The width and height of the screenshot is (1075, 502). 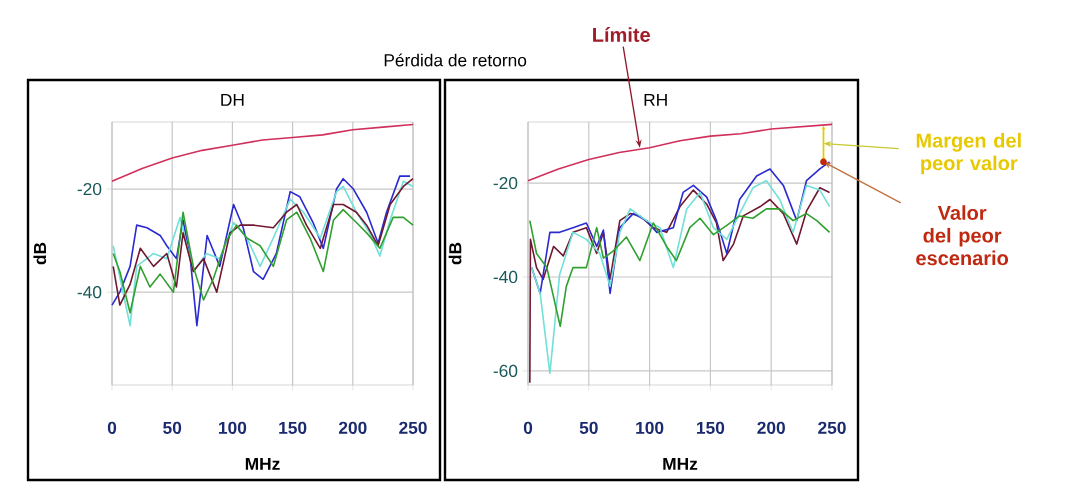 I want to click on text: Pérdida de retorno, so click(x=455, y=60).